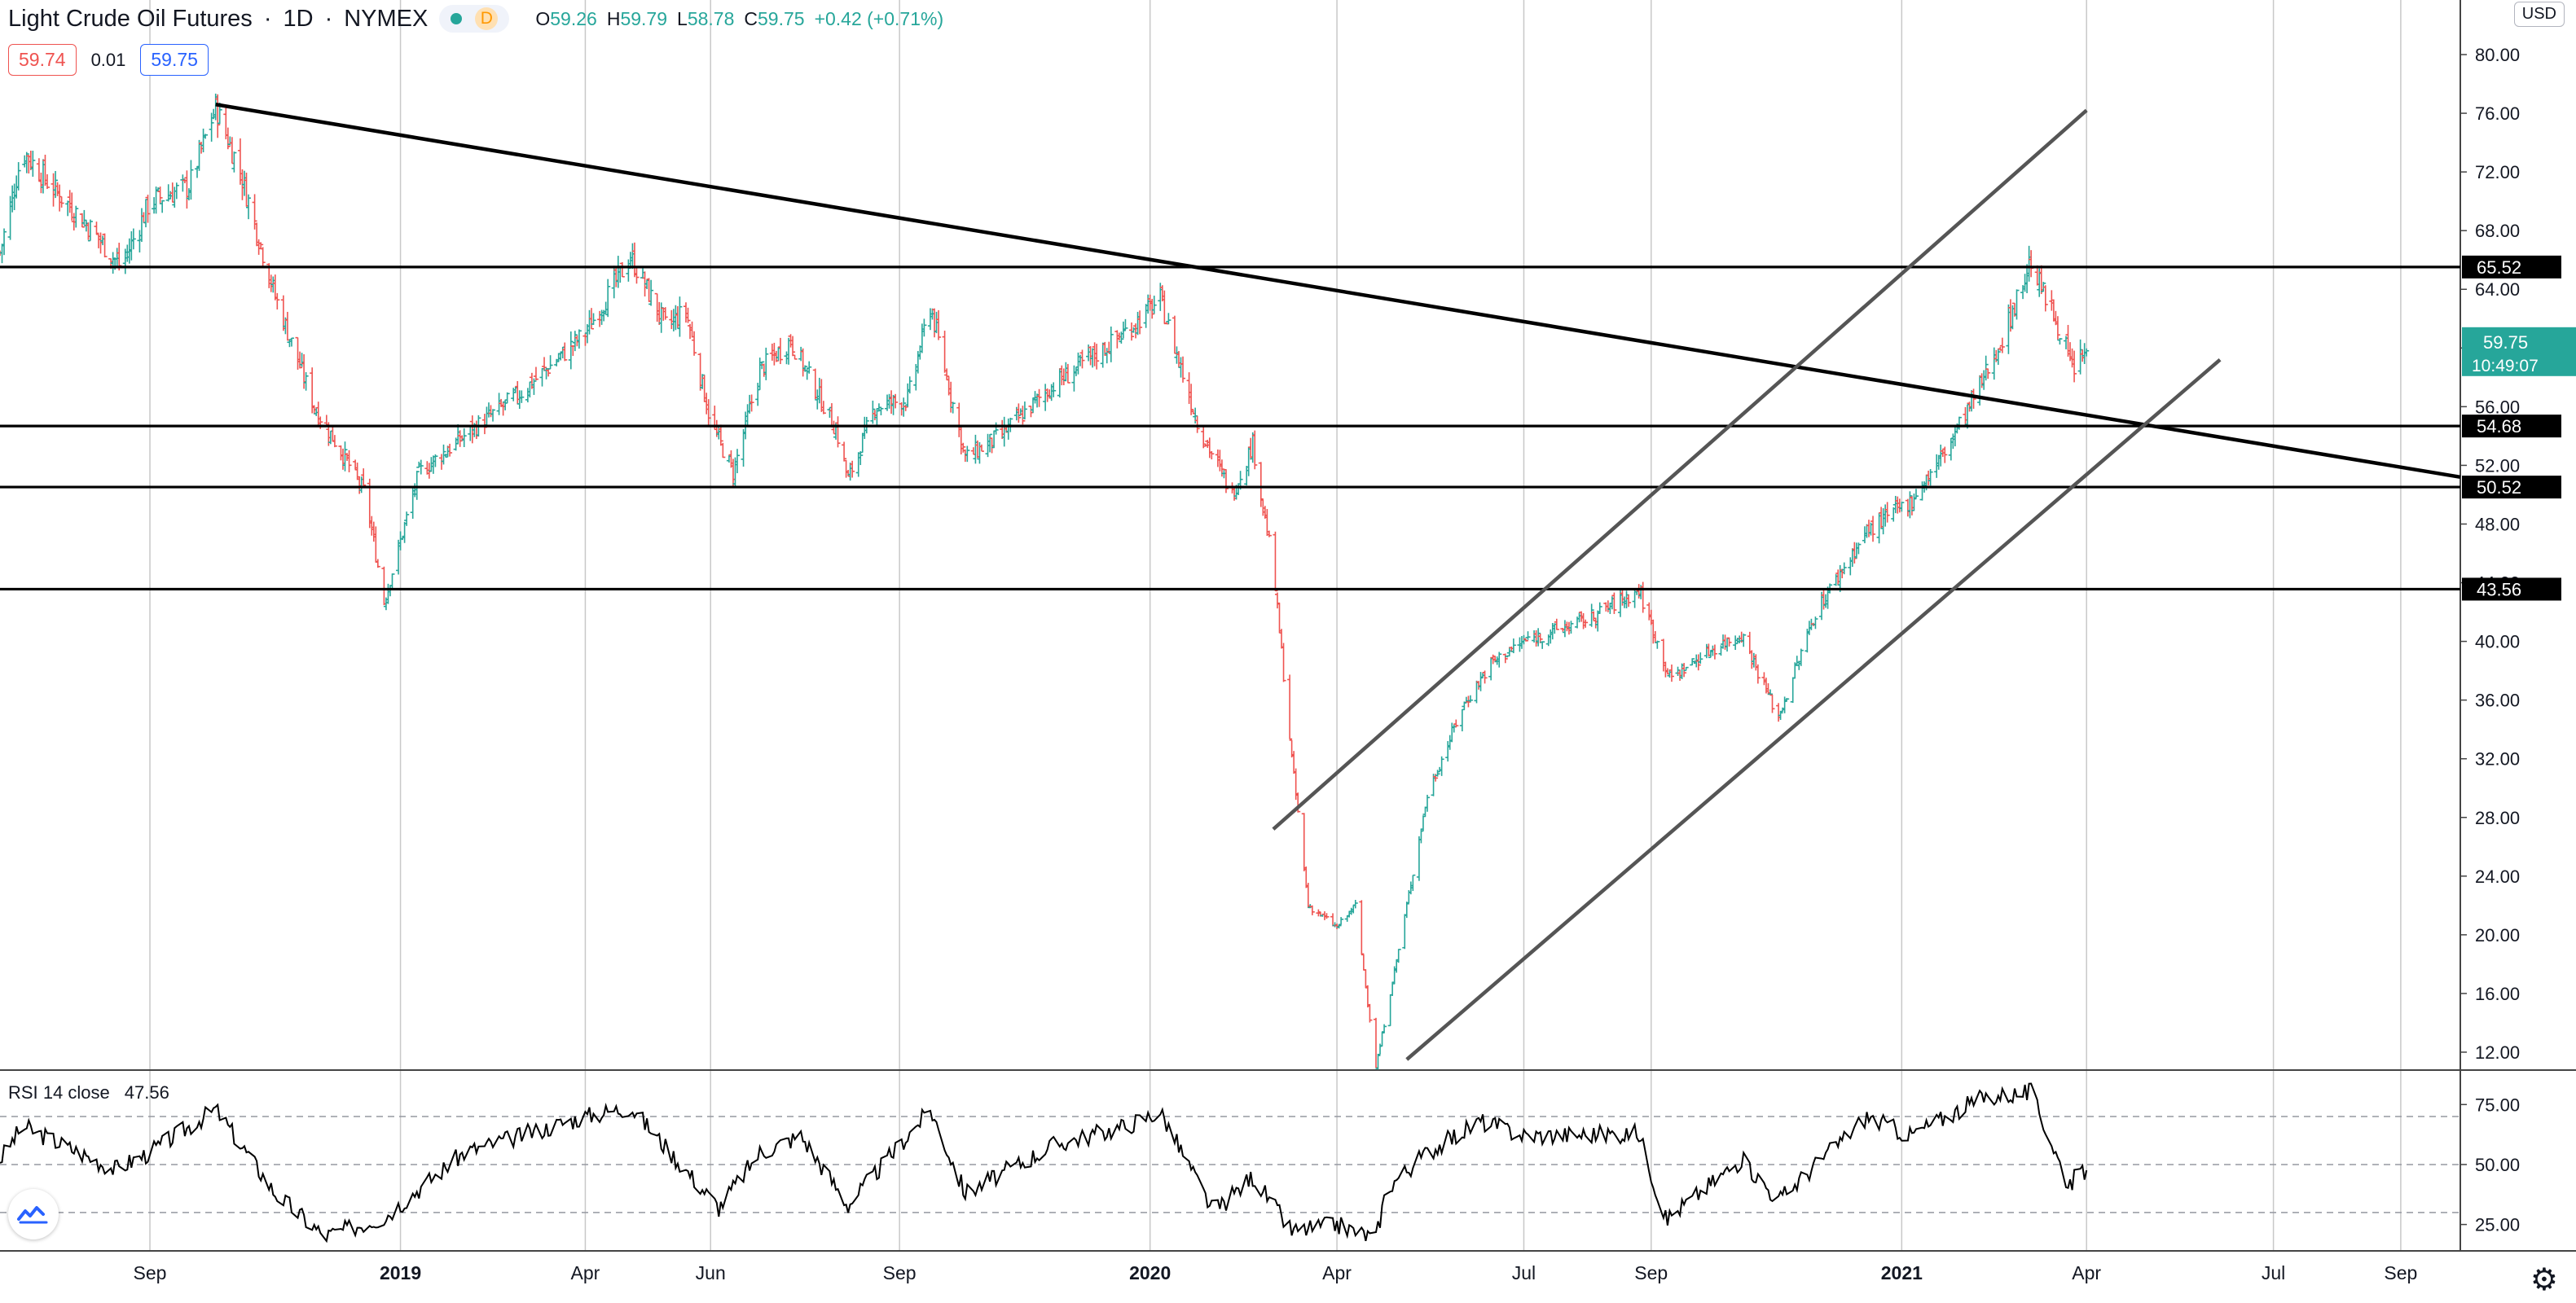 Image resolution: width=2576 pixels, height=1303 pixels. What do you see at coordinates (2544, 1280) in the screenshot?
I see `gear-icon: ⚙` at bounding box center [2544, 1280].